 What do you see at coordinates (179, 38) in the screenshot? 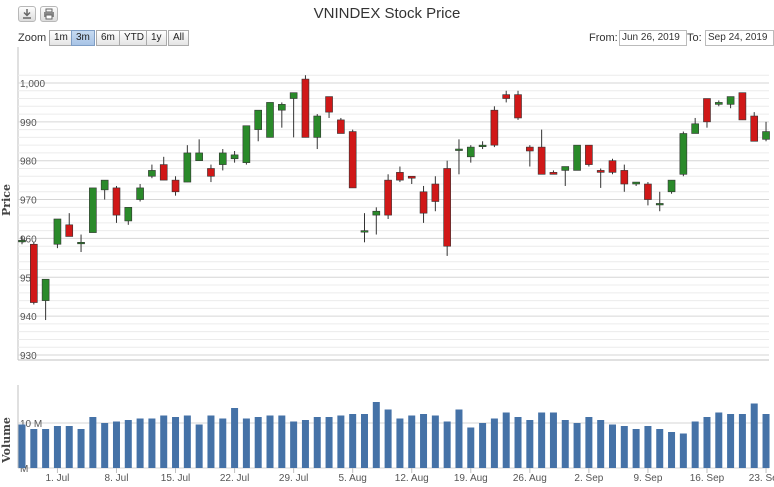
I see `zoom-all-button: All` at bounding box center [179, 38].